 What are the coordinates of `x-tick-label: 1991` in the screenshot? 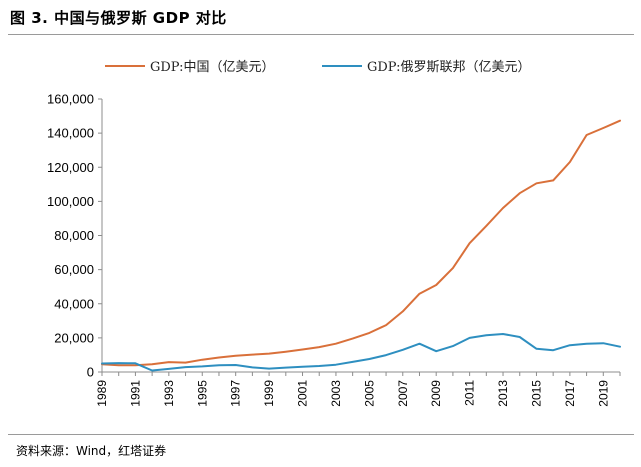 It's located at (135, 393).